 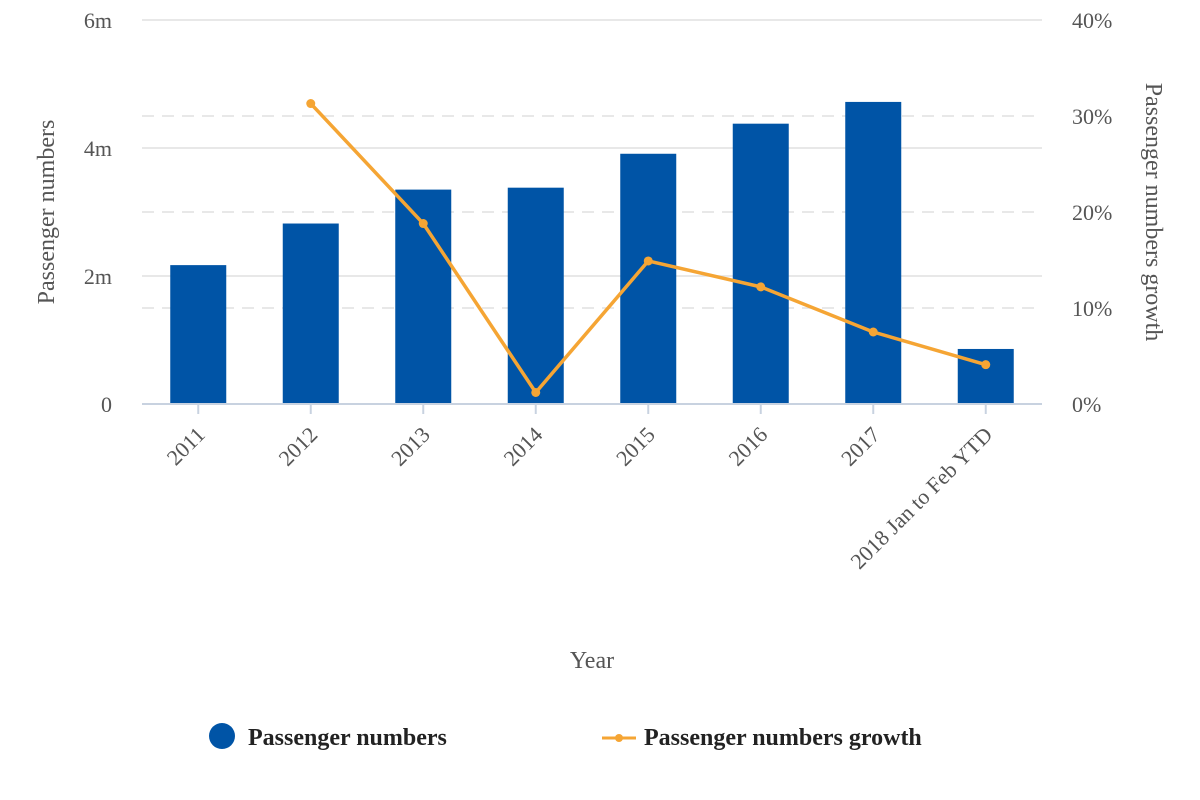 I want to click on y2-tick-label: 30%, so click(x=1092, y=116).